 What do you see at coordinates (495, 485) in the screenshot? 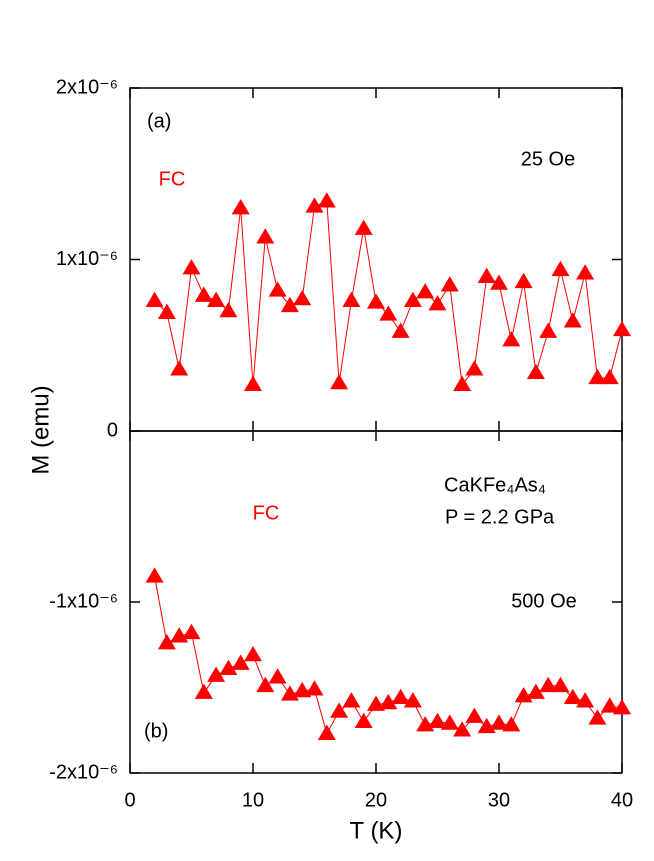
I see `annotation: CaKFe₄As₄` at bounding box center [495, 485].